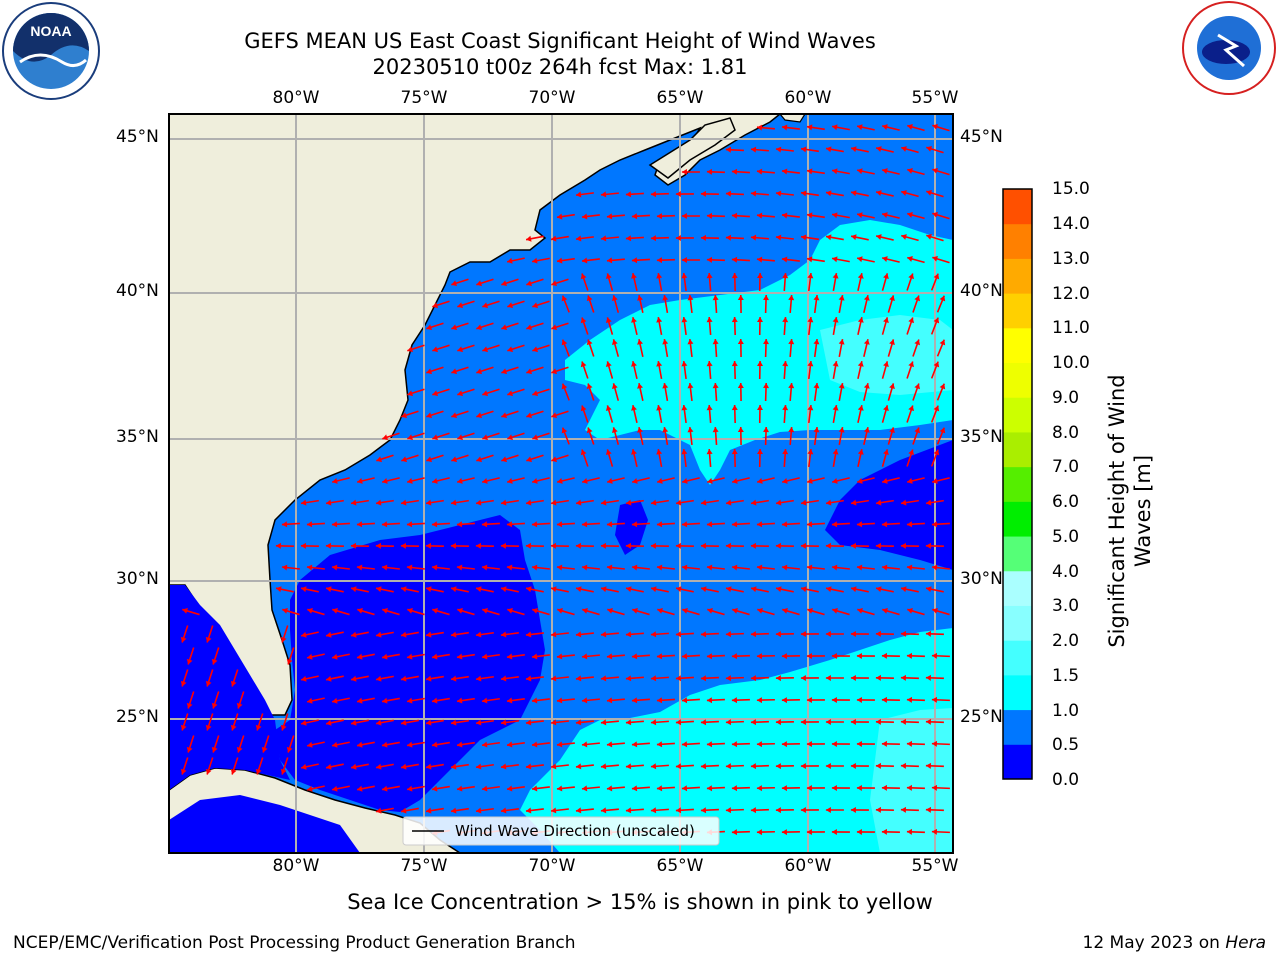 The height and width of the screenshot is (960, 1280). I want to click on colorbar-tick: 5.0, so click(1066, 537).